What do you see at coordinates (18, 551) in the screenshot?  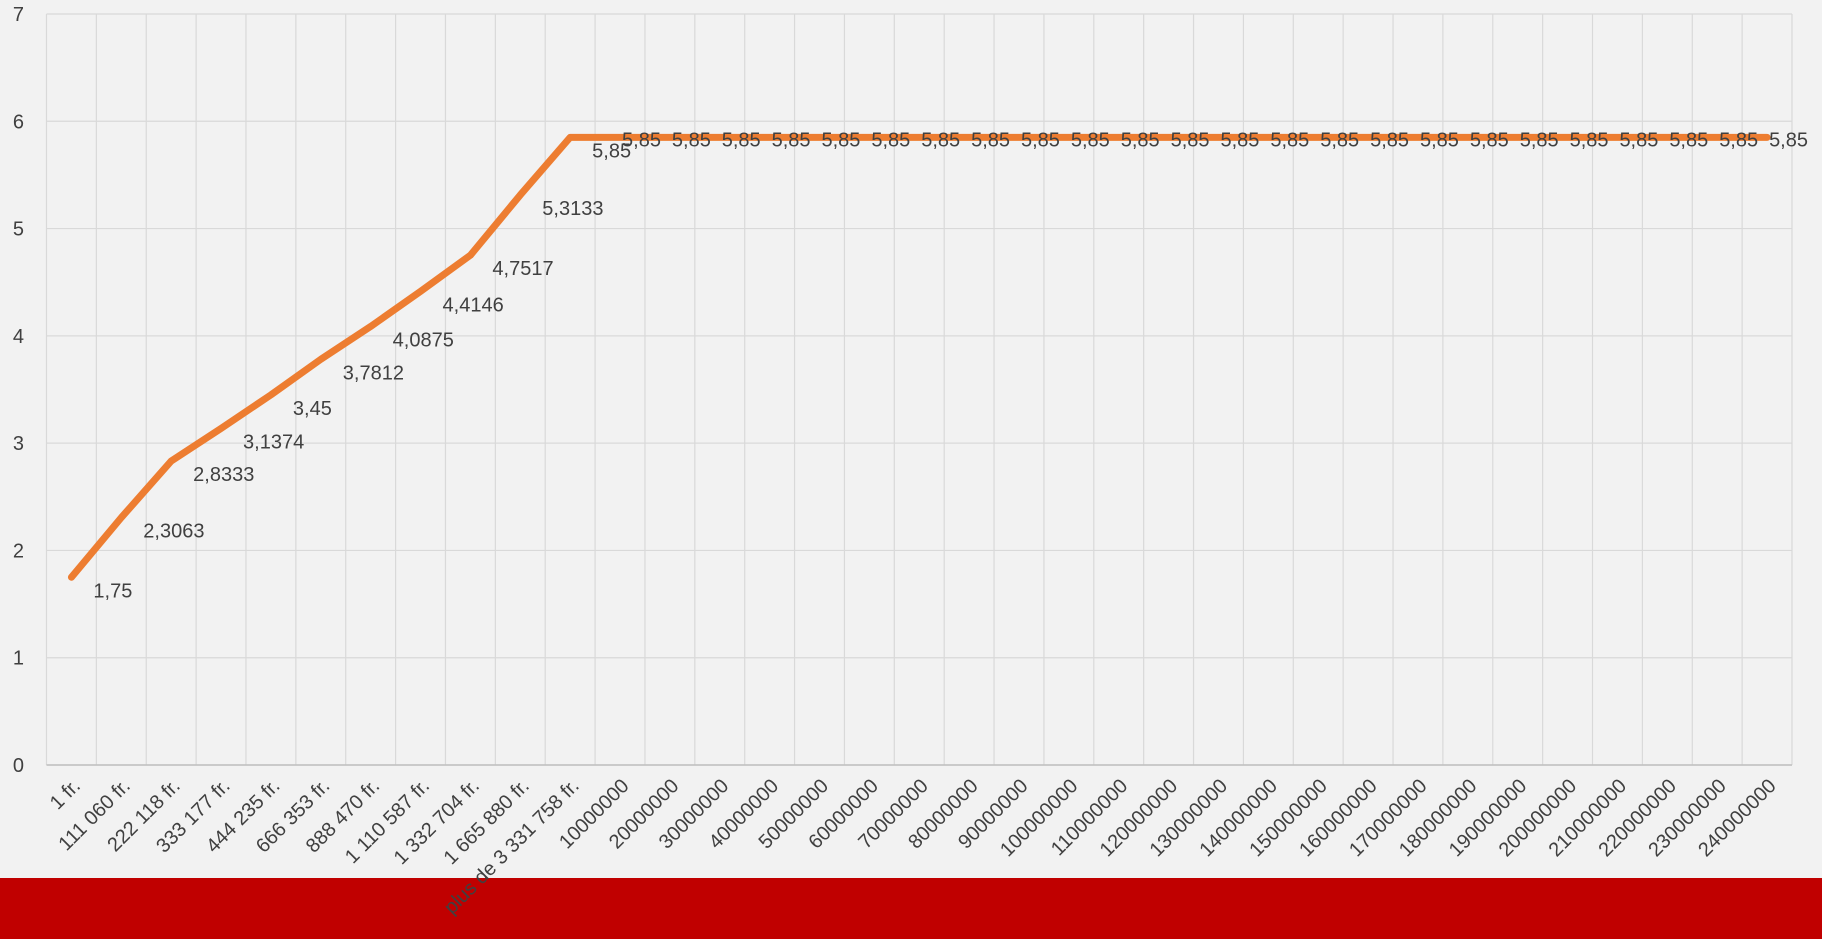 I see `y-tick-label: 2` at bounding box center [18, 551].